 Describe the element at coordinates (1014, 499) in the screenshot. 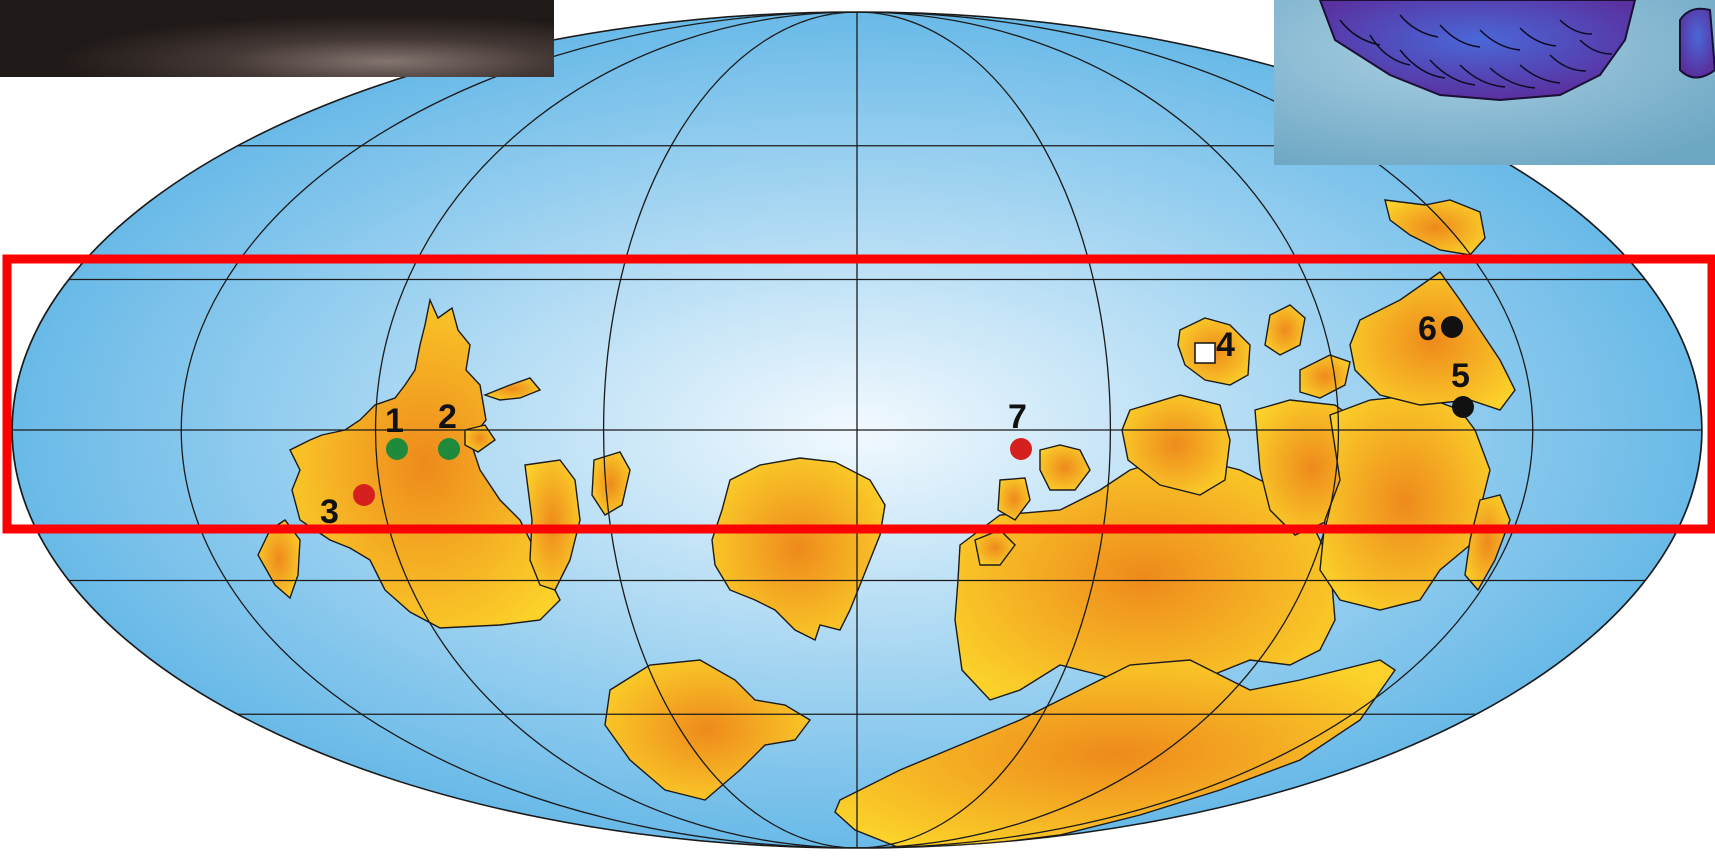

I see `landmass-east-island-i` at that location.